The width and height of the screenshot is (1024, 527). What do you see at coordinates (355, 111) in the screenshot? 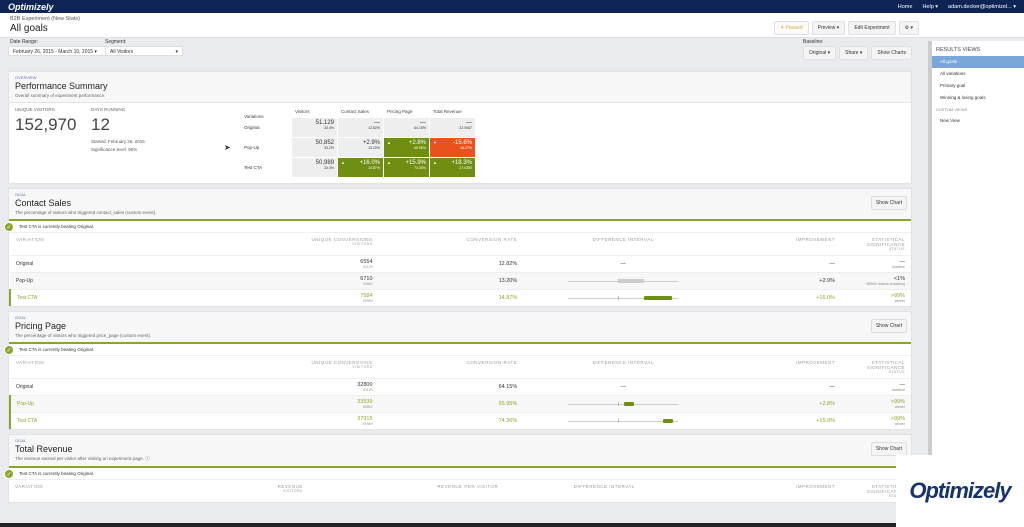
I see `col-contact-sales: Contact Sales` at bounding box center [355, 111].